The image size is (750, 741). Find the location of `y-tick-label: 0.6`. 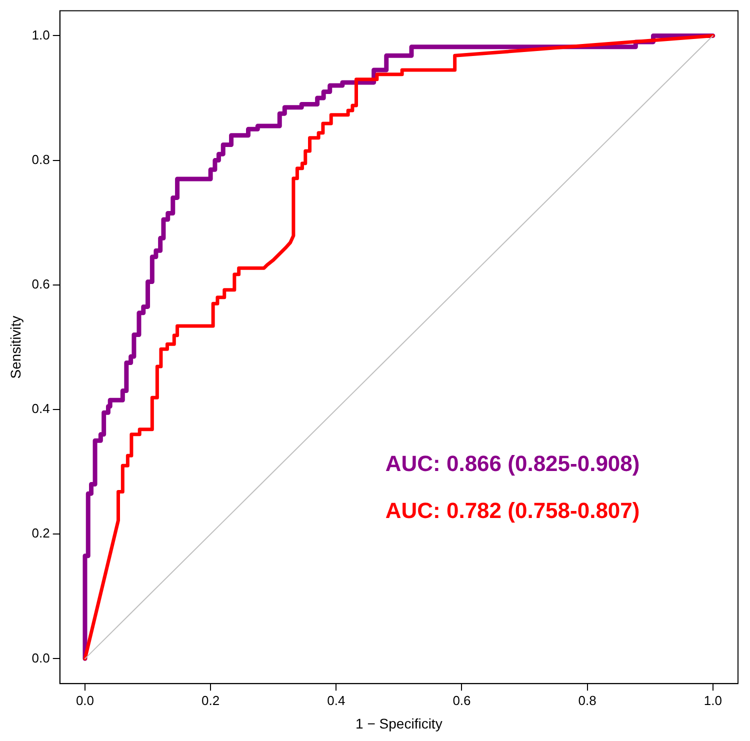

y-tick-label: 0.6 is located at coordinates (41, 284).